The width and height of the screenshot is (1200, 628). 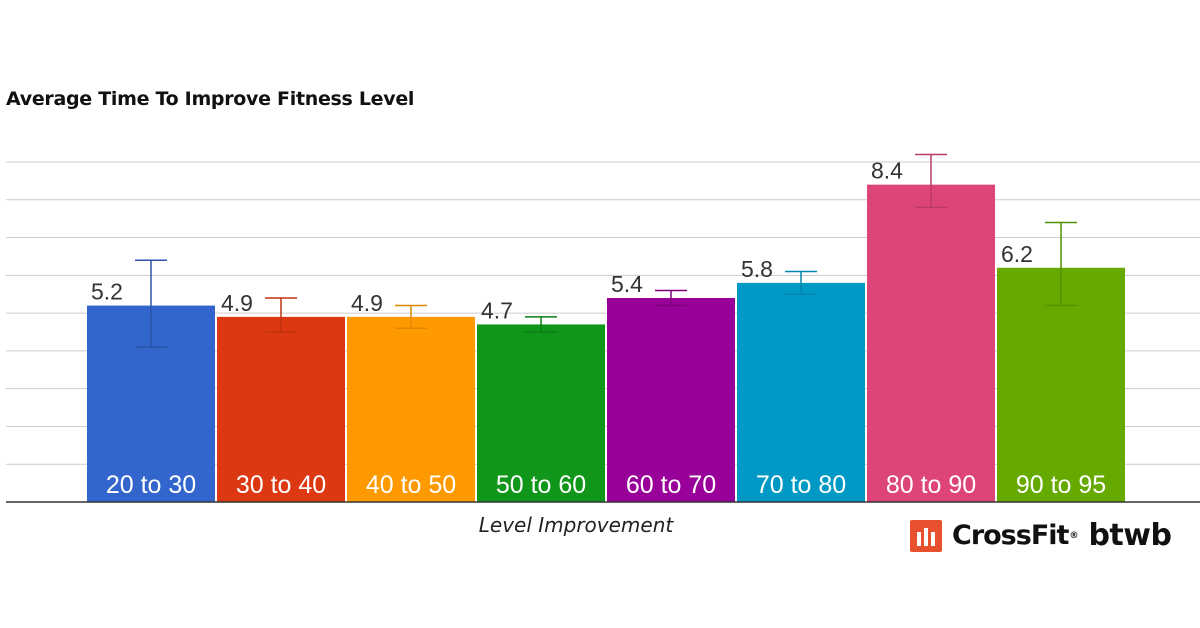 I want to click on category-label-7: 80 to 90, so click(x=931, y=485).